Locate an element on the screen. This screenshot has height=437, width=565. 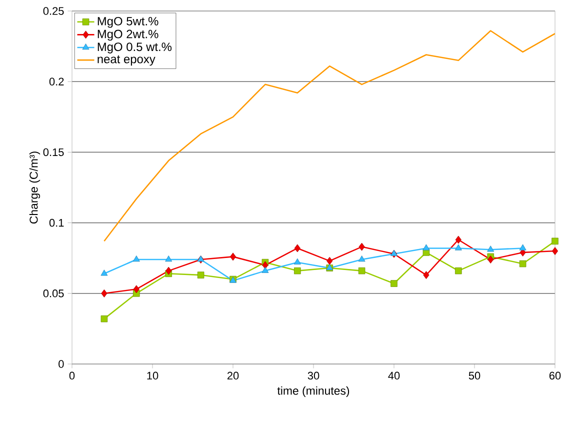
x-tick-label: 30 is located at coordinates (314, 376).